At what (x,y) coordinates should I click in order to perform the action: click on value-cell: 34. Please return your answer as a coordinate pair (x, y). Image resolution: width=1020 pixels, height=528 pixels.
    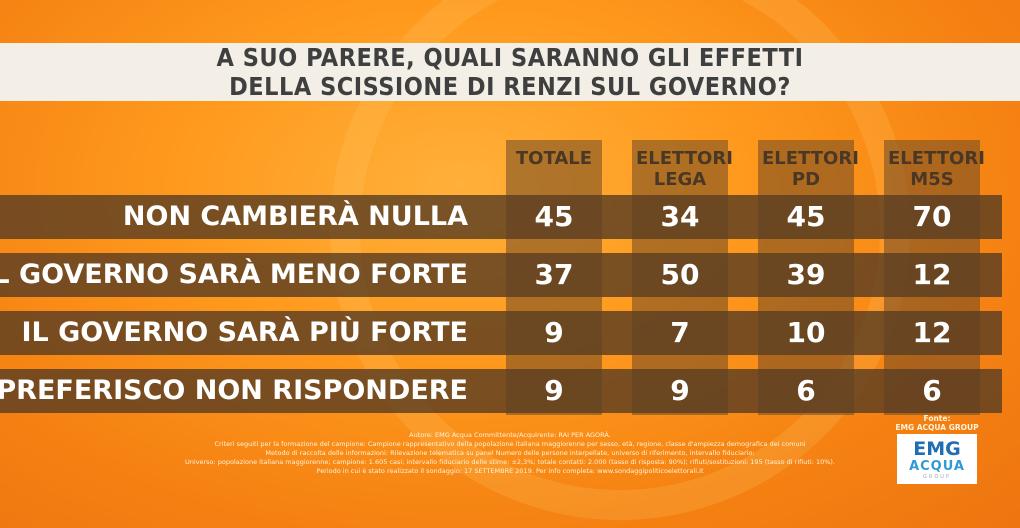
    Looking at the image, I should click on (680, 216).